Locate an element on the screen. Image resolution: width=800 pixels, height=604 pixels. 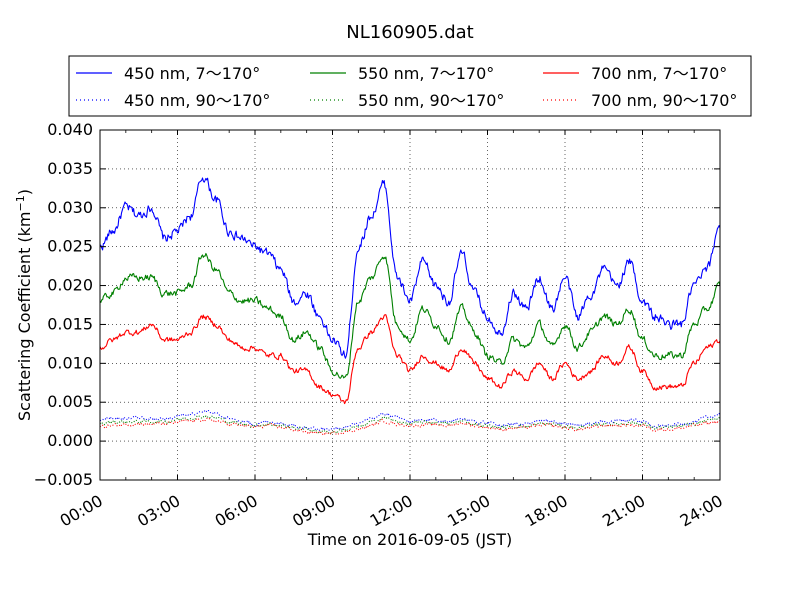
y-tick-label: 0.005 is located at coordinates (70, 401).